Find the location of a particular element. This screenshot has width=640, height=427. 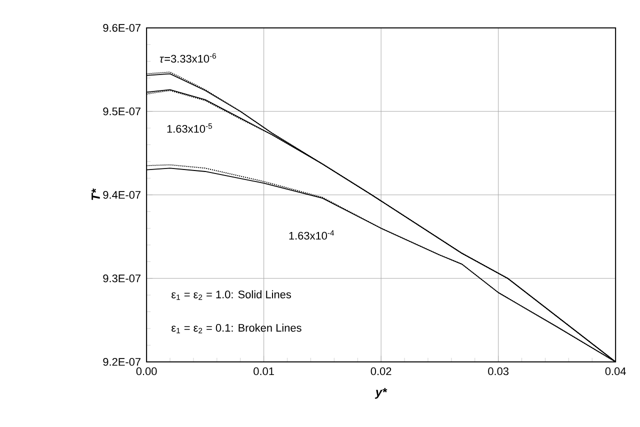

x-axis-title: y* is located at coordinates (381, 393).